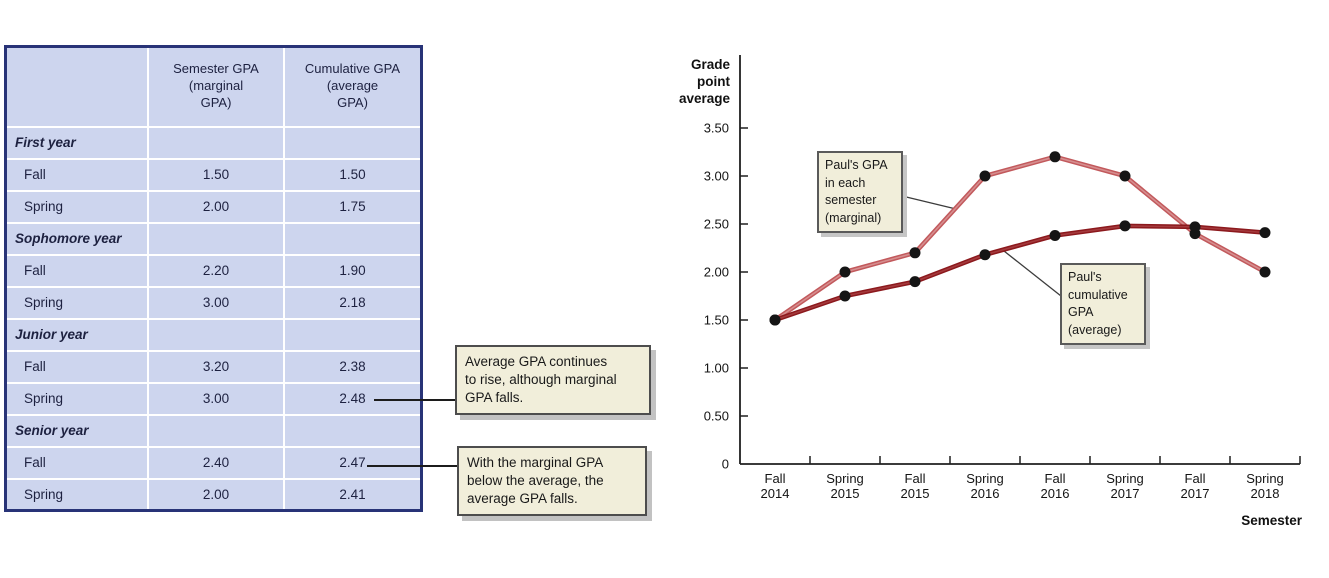 This screenshot has height=578, width=1329. I want to click on x-category-line2: 2014, so click(775, 493).